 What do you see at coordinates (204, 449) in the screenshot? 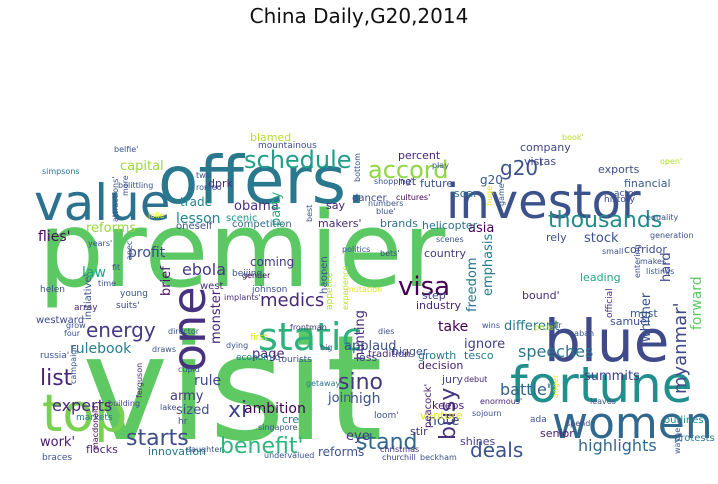
I see `cloud-word: daughter` at bounding box center [204, 449].